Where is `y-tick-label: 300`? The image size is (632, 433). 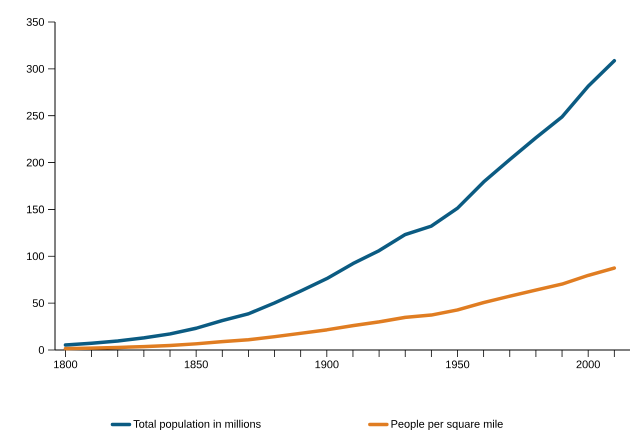 y-tick-label: 300 is located at coordinates (35, 68).